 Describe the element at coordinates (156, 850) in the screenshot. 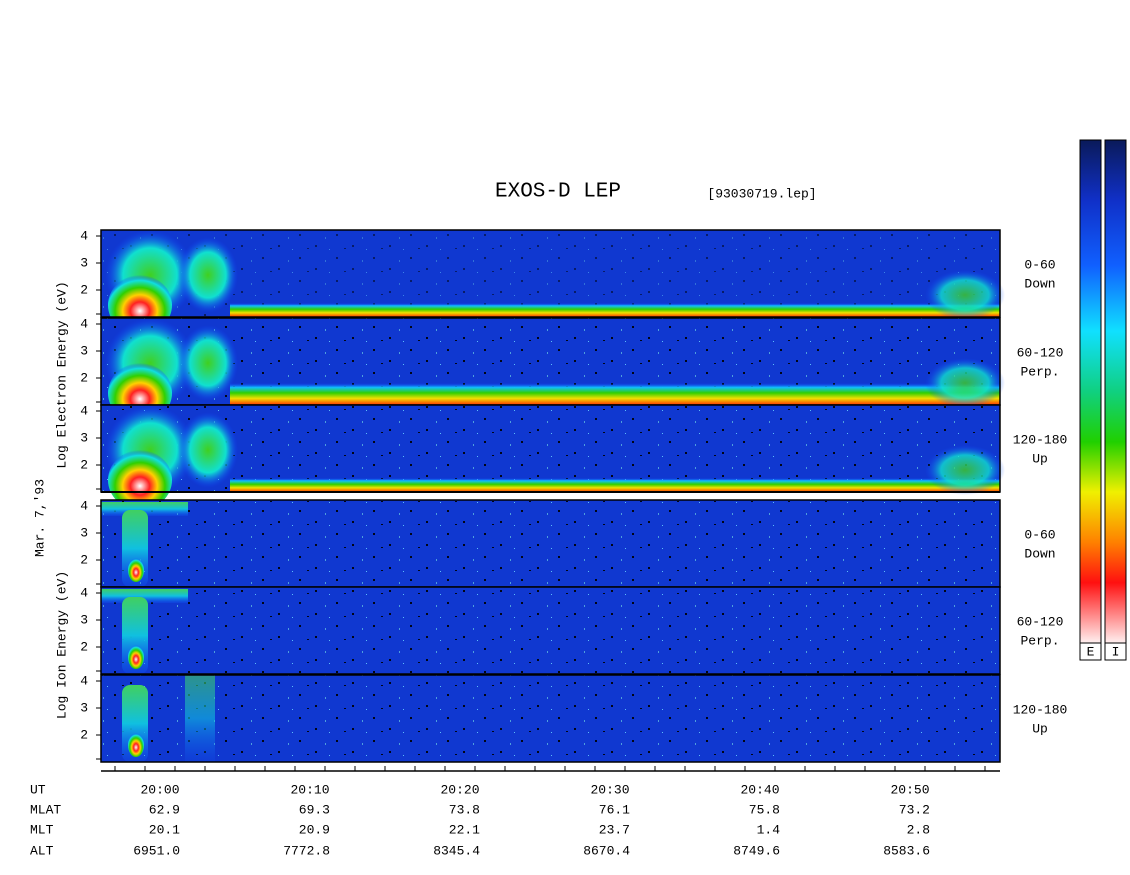

I see `ephemeris-value: 6951.0` at that location.